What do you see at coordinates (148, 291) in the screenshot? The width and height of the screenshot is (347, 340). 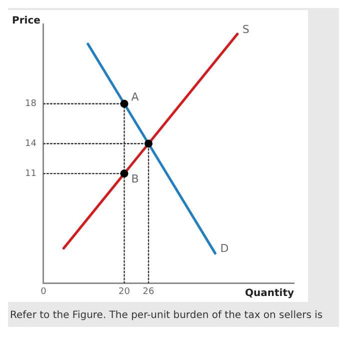 I see `x-tick-label: 26` at bounding box center [148, 291].